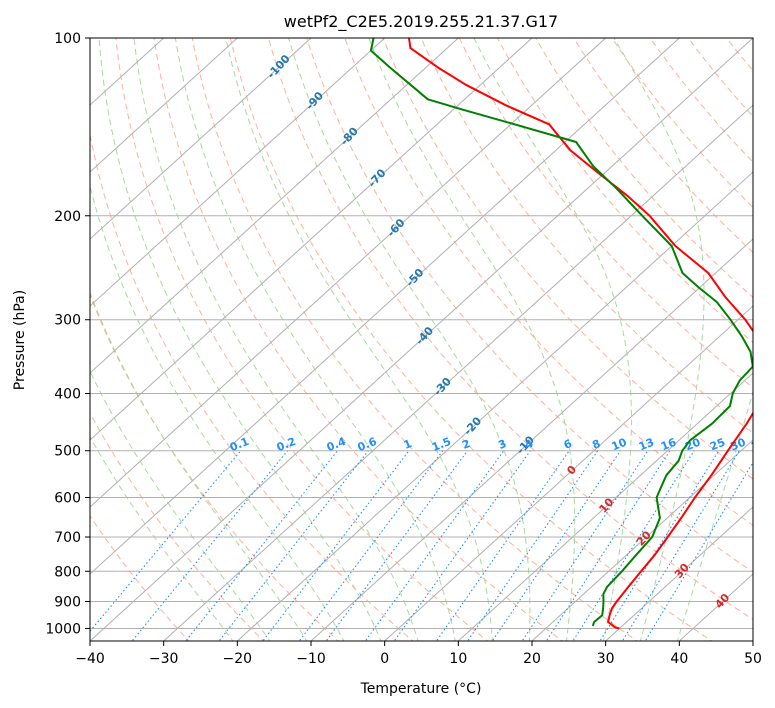  What do you see at coordinates (67, 39) in the screenshot?
I see `y-tick-label: 100` at bounding box center [67, 39].